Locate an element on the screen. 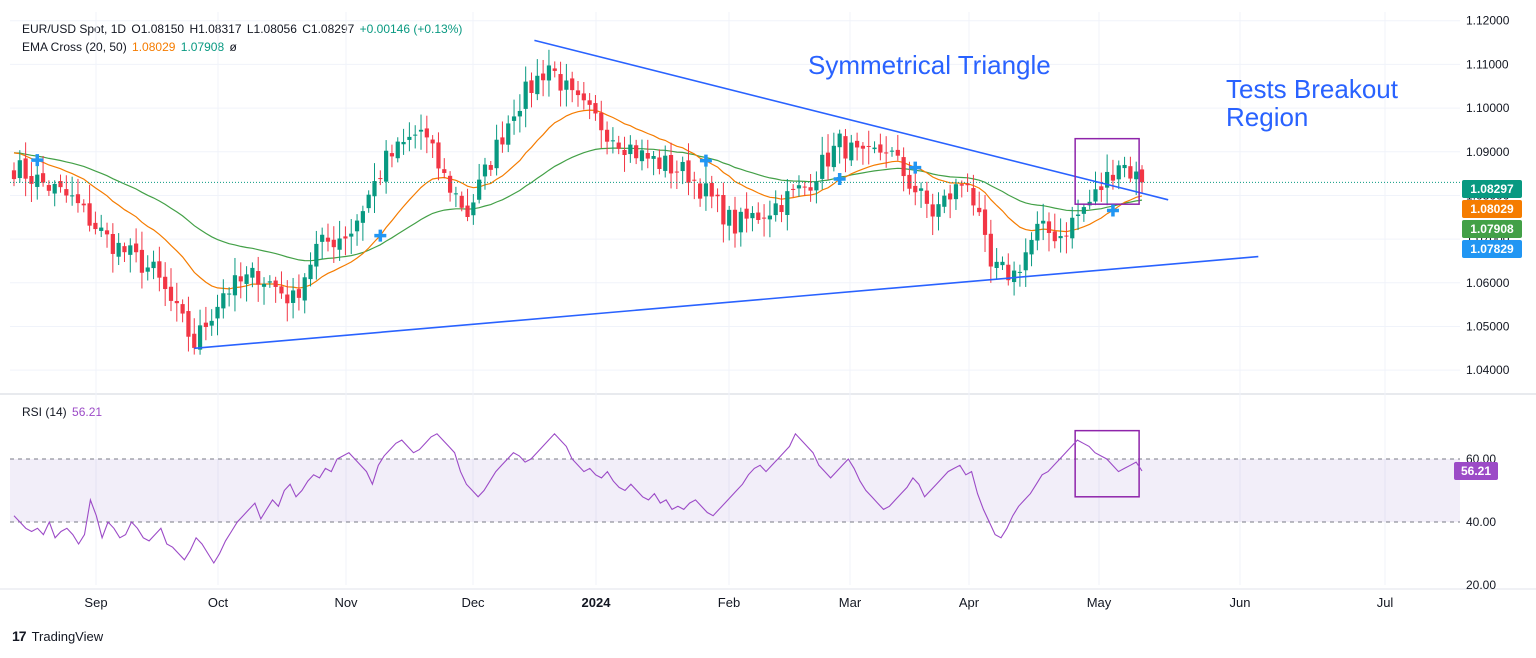 This screenshot has height=658, width=1536. ema-label: EMA Cross (20, 50) is located at coordinates (74, 47).